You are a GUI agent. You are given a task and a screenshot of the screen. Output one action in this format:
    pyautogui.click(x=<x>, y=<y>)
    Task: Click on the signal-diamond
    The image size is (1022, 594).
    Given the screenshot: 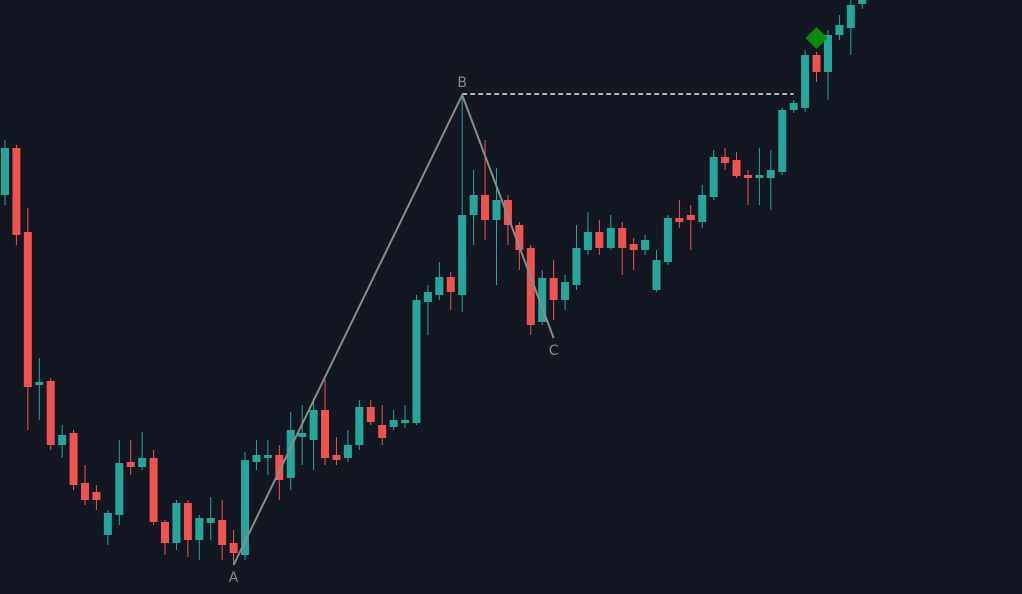 What is the action you would take?
    pyautogui.click(x=816, y=38)
    